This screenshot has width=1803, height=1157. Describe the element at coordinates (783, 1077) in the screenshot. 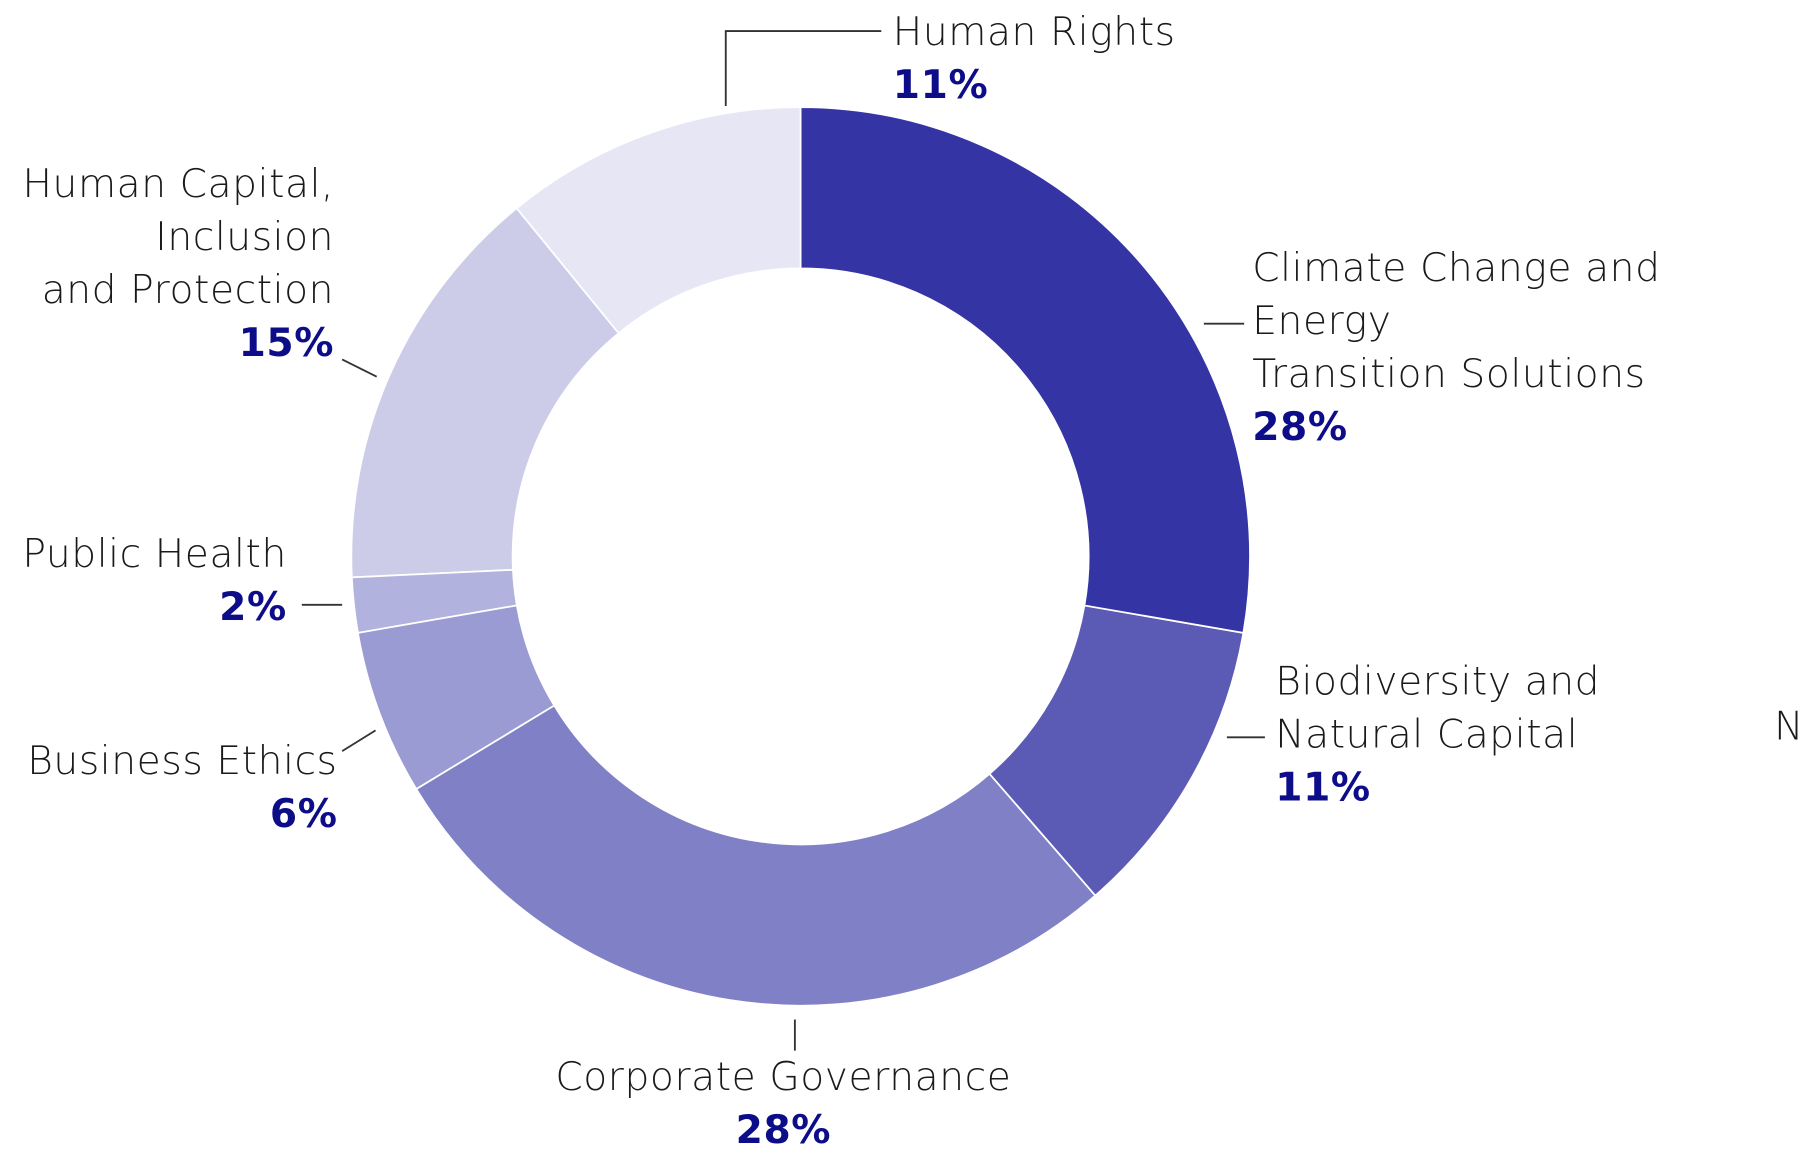

I see `category-name: Corporate Governance` at that location.